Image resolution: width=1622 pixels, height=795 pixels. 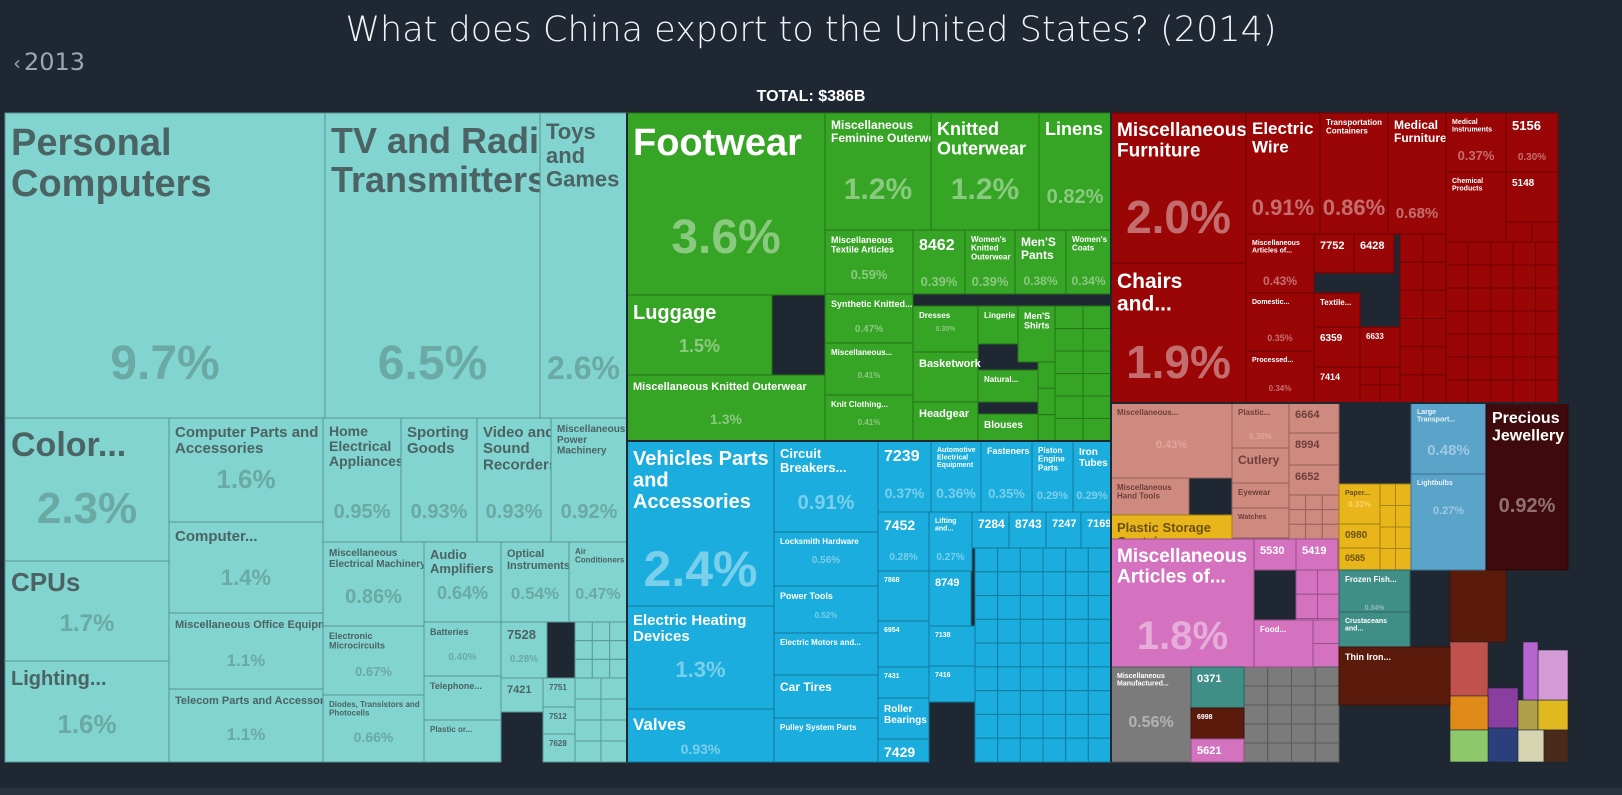 What do you see at coordinates (1178, 333) in the screenshot?
I see `treemap-cell: Chairs and... 1.9%` at bounding box center [1178, 333].